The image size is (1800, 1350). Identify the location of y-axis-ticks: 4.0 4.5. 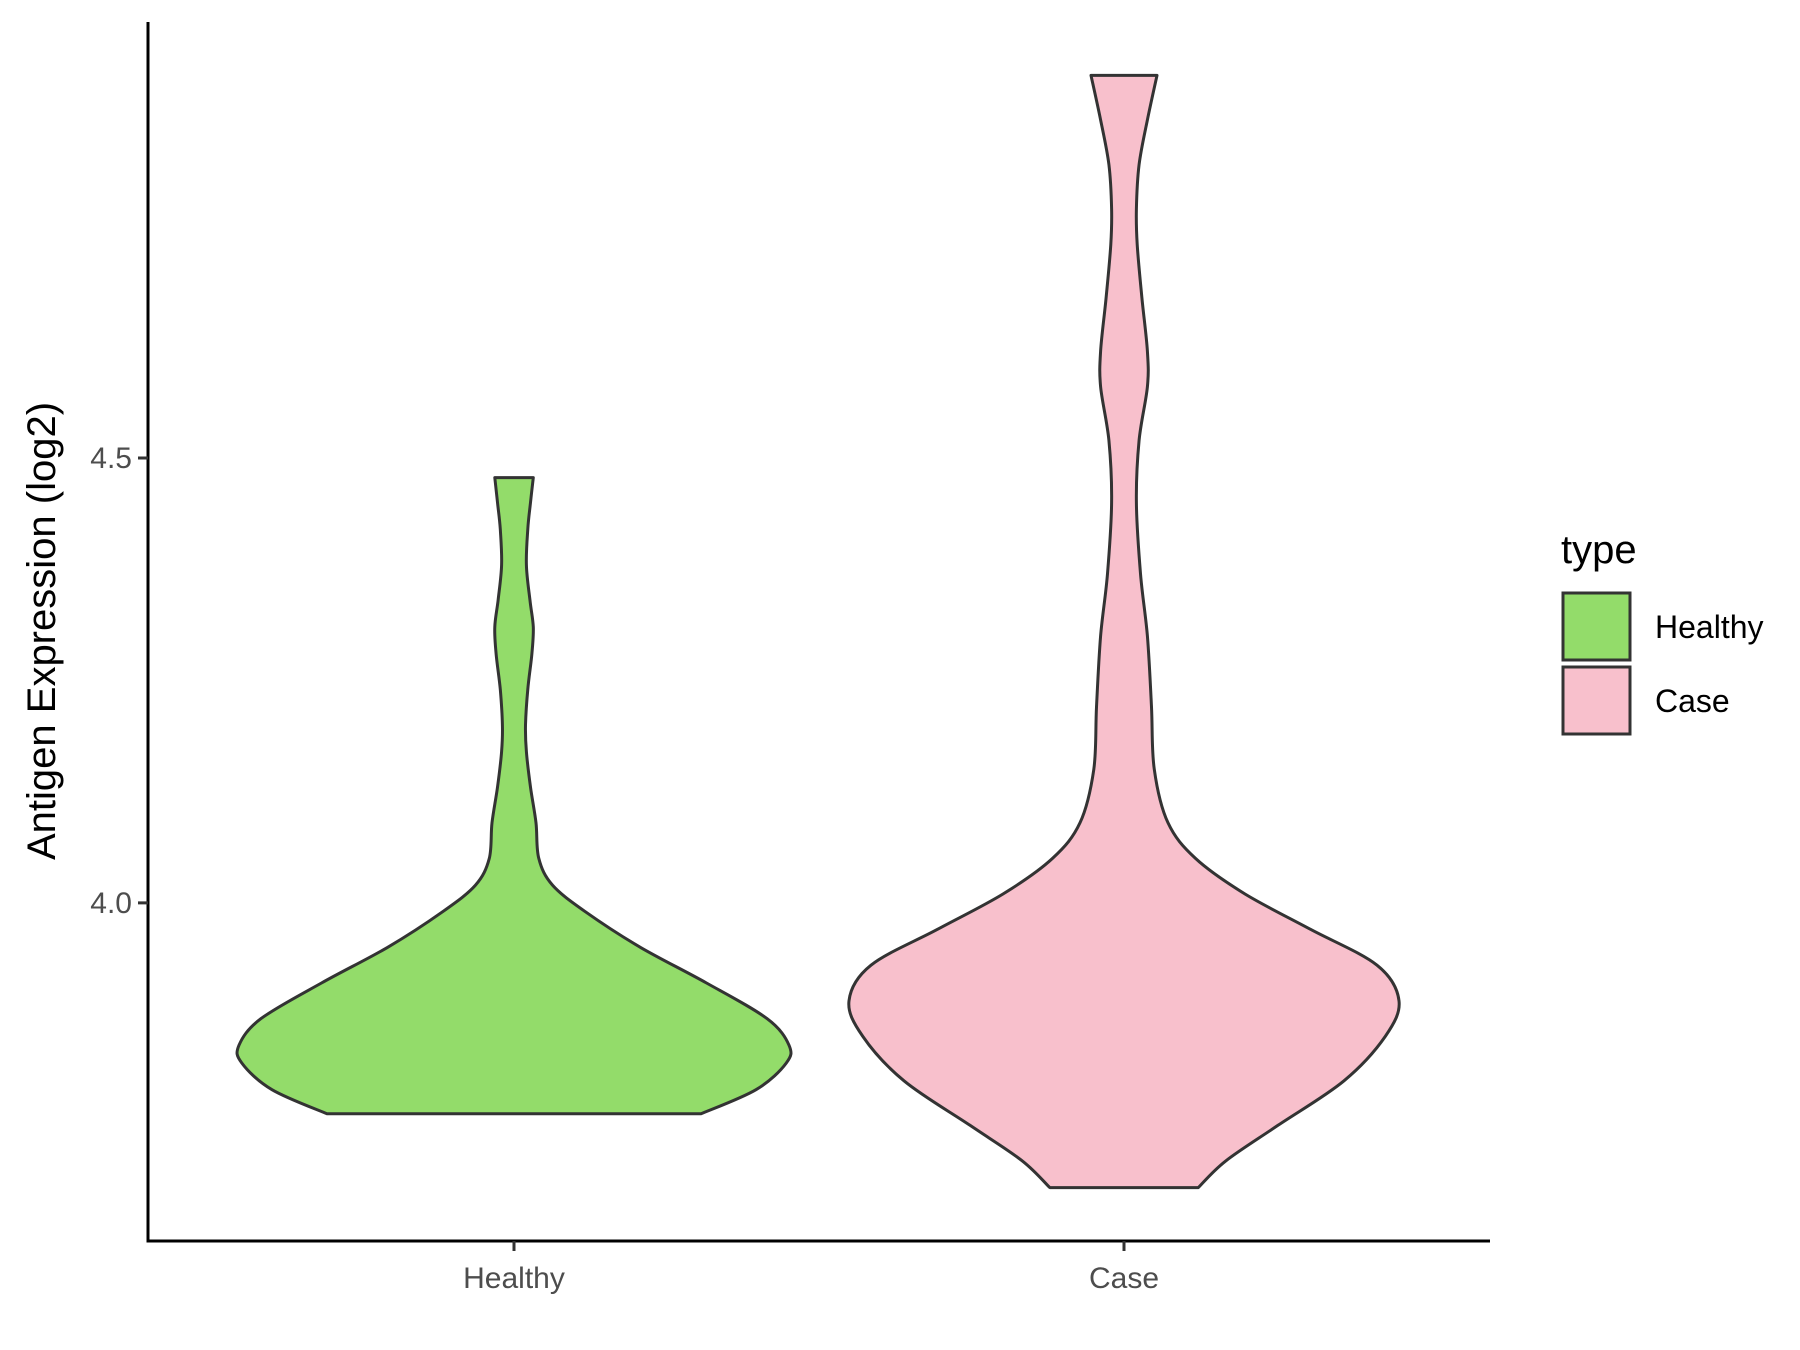
(119, 681).